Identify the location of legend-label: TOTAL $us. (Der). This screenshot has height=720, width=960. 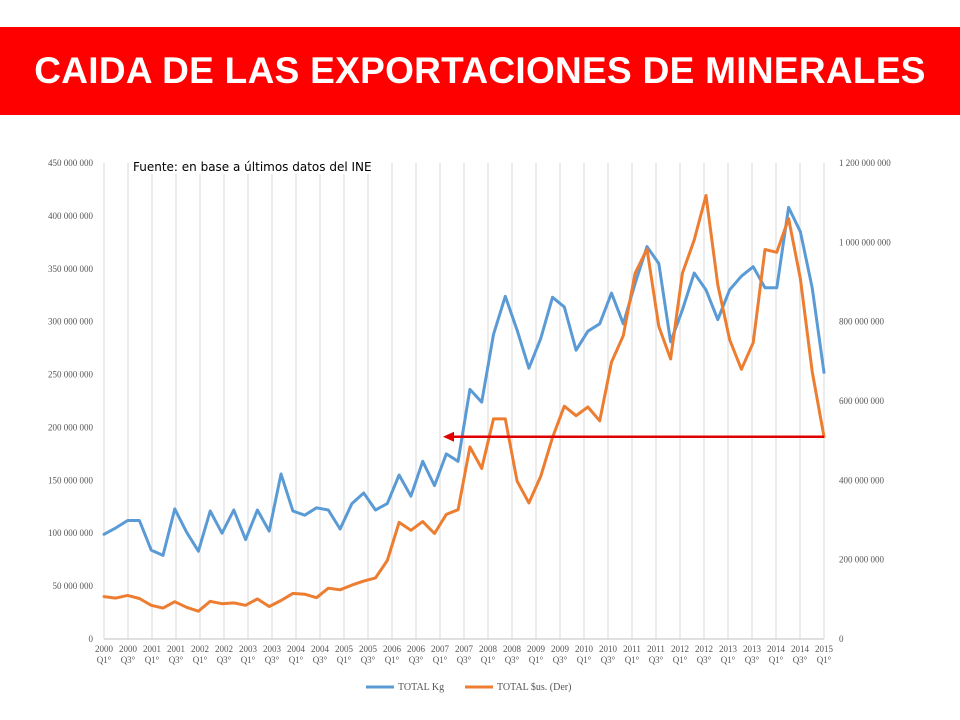
(534, 687).